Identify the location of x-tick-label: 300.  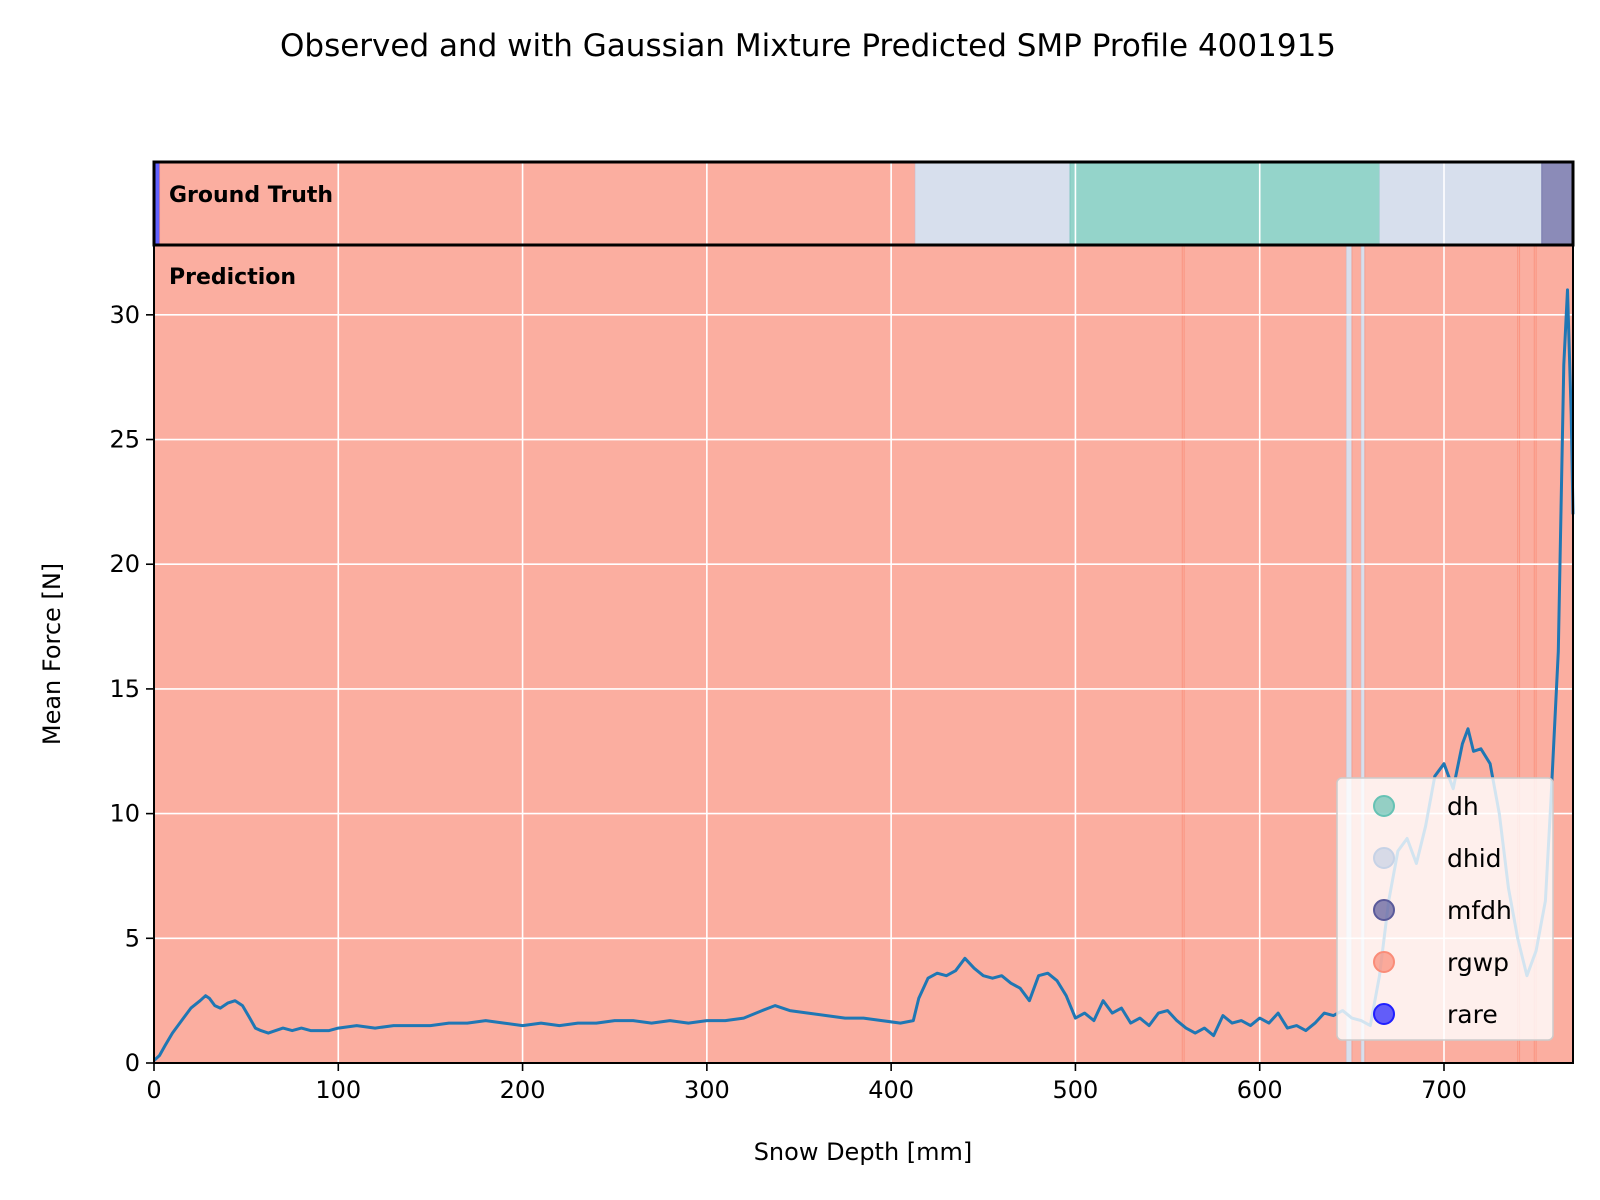
(707, 1090).